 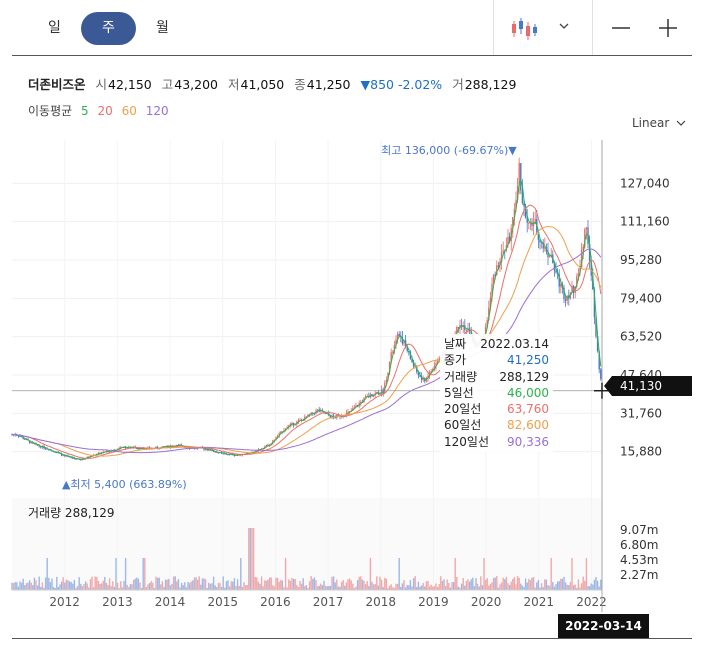 What do you see at coordinates (433, 602) in the screenshot?
I see `year-tick-label: 2019` at bounding box center [433, 602].